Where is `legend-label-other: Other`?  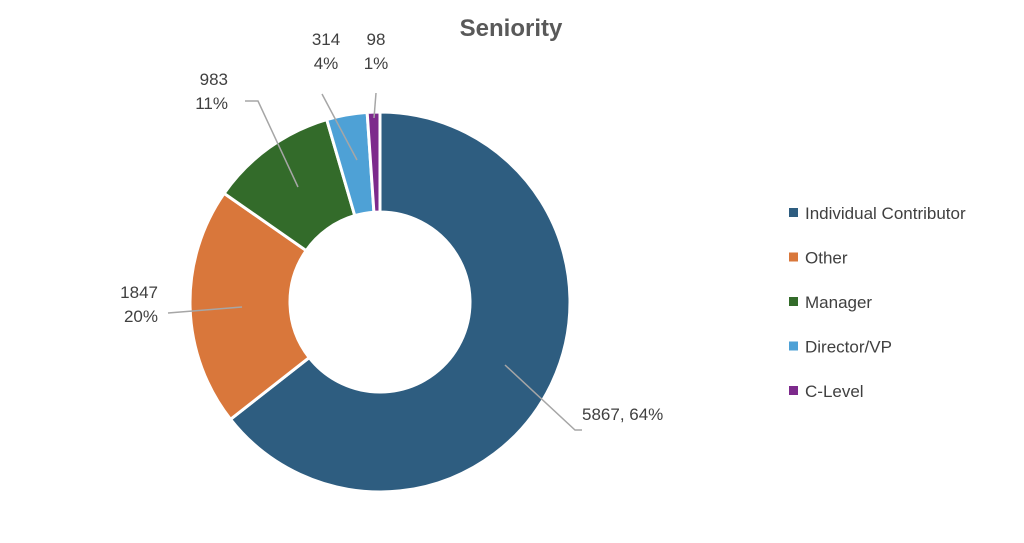
legend-label-other: Other is located at coordinates (826, 258).